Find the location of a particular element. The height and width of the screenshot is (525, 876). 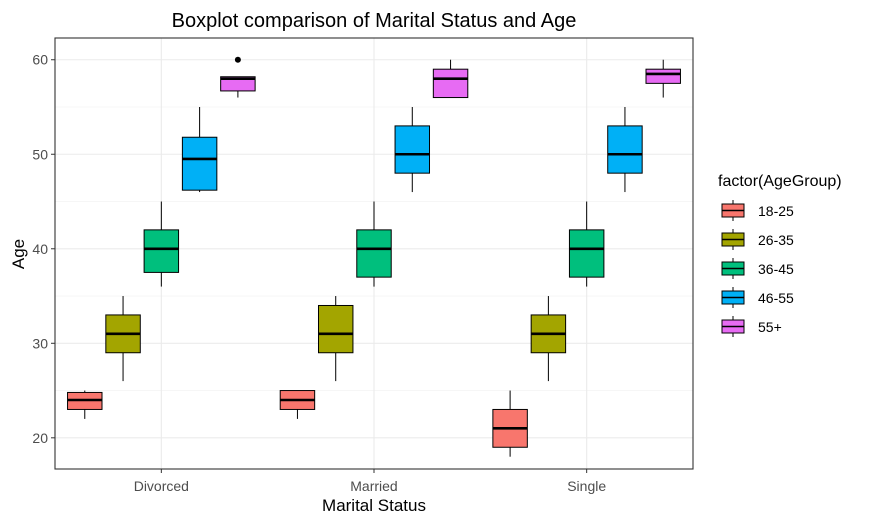

box-55+-Single is located at coordinates (663, 78).